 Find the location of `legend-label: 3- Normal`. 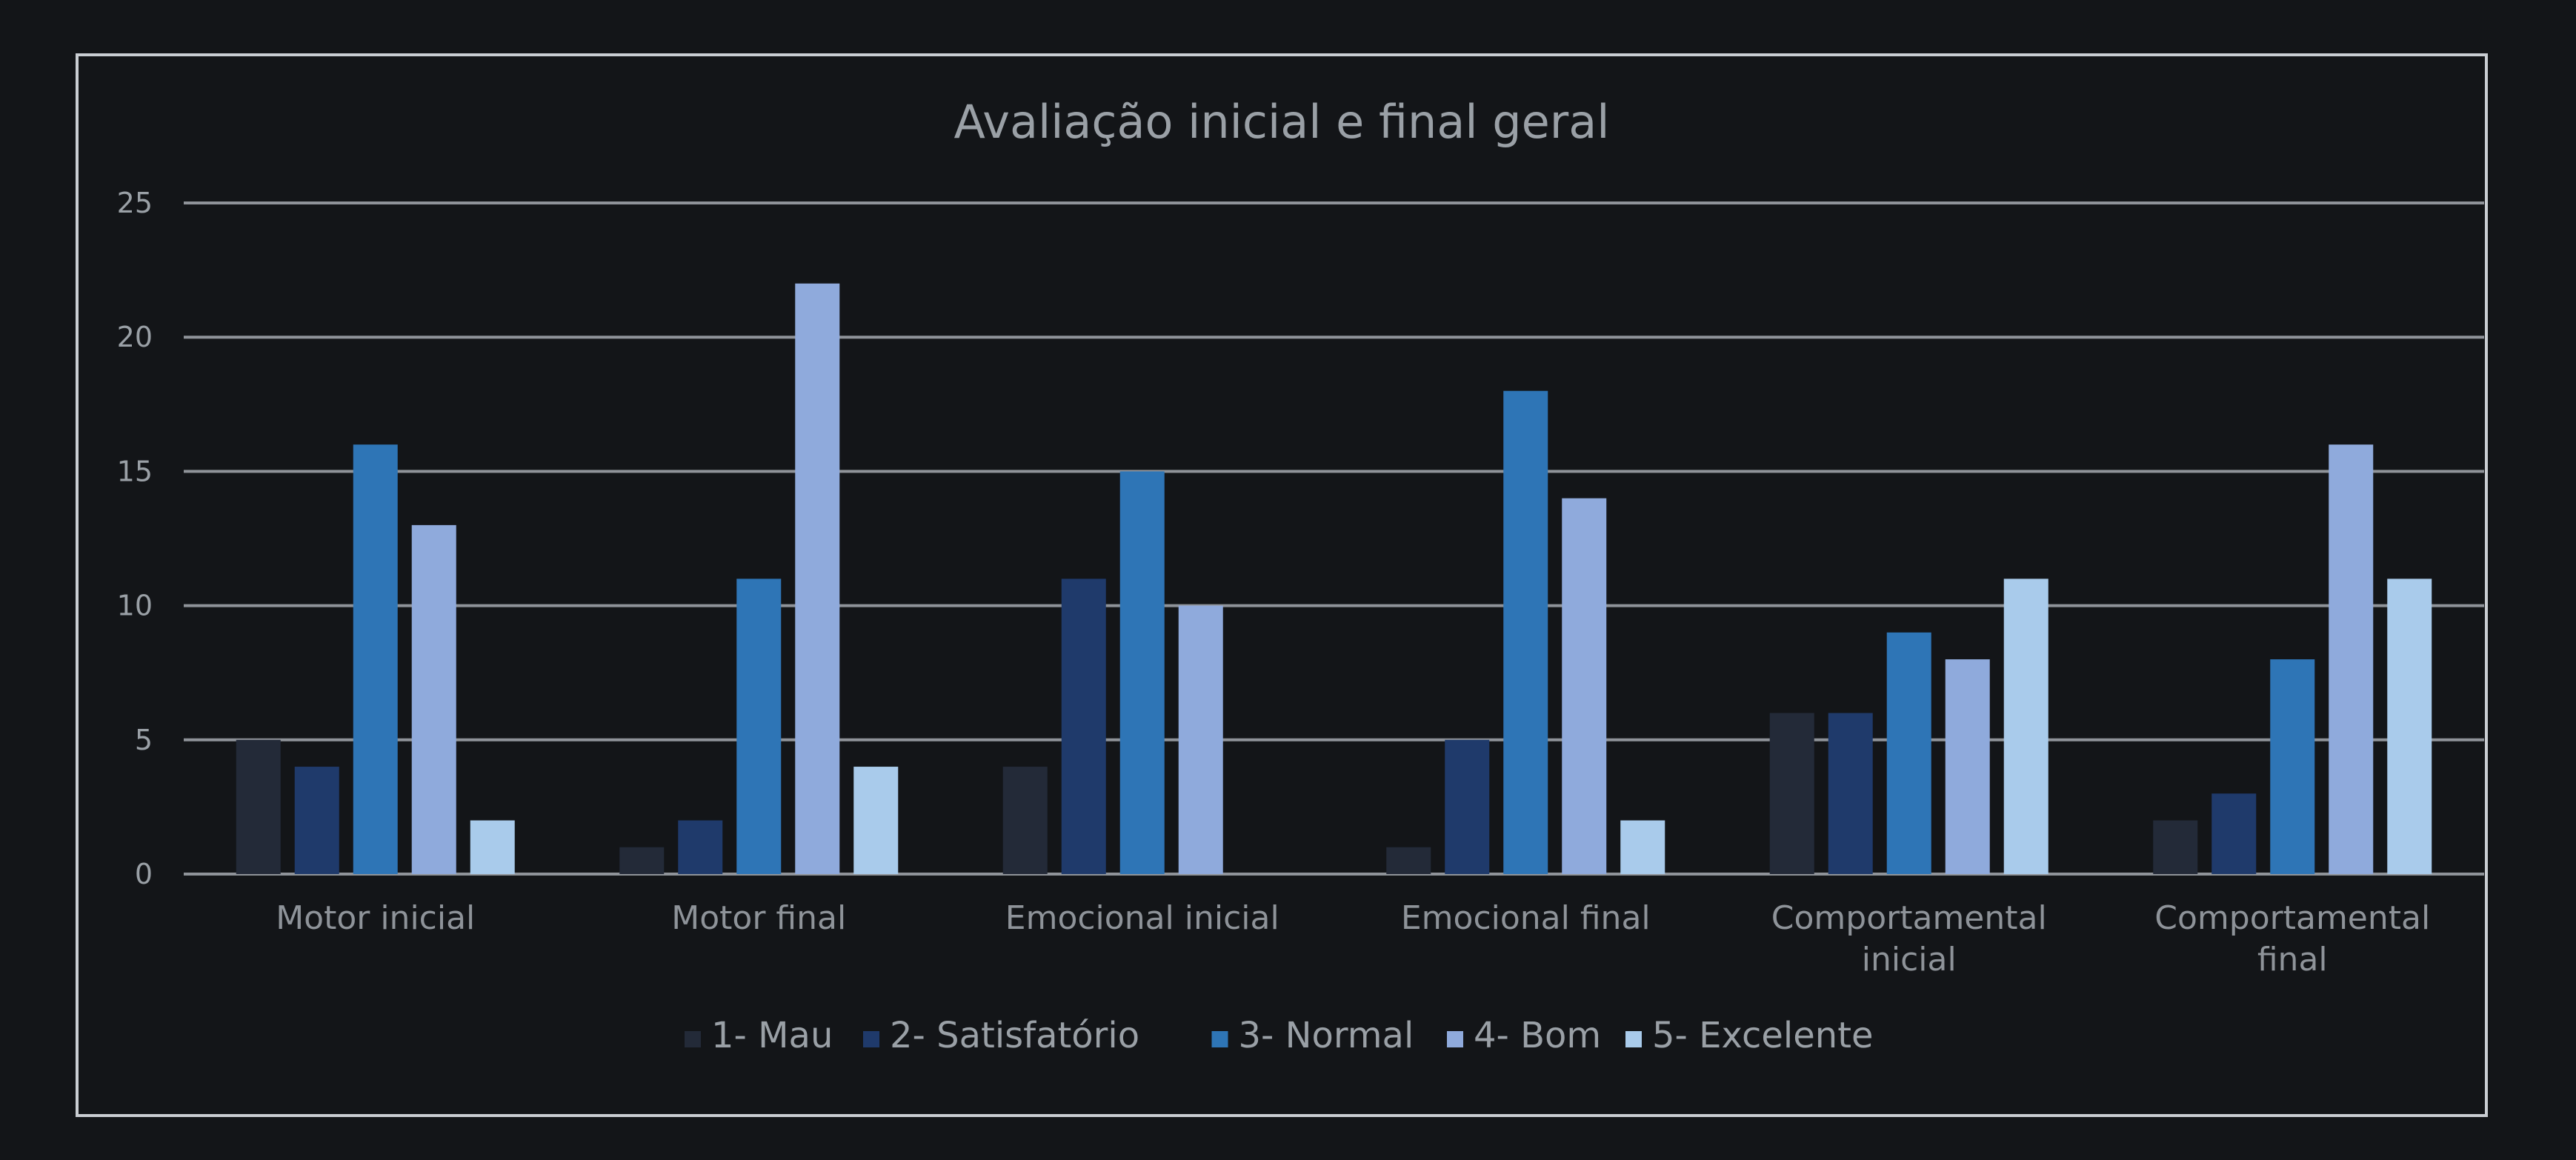

legend-label: 3- Normal is located at coordinates (1326, 1035).